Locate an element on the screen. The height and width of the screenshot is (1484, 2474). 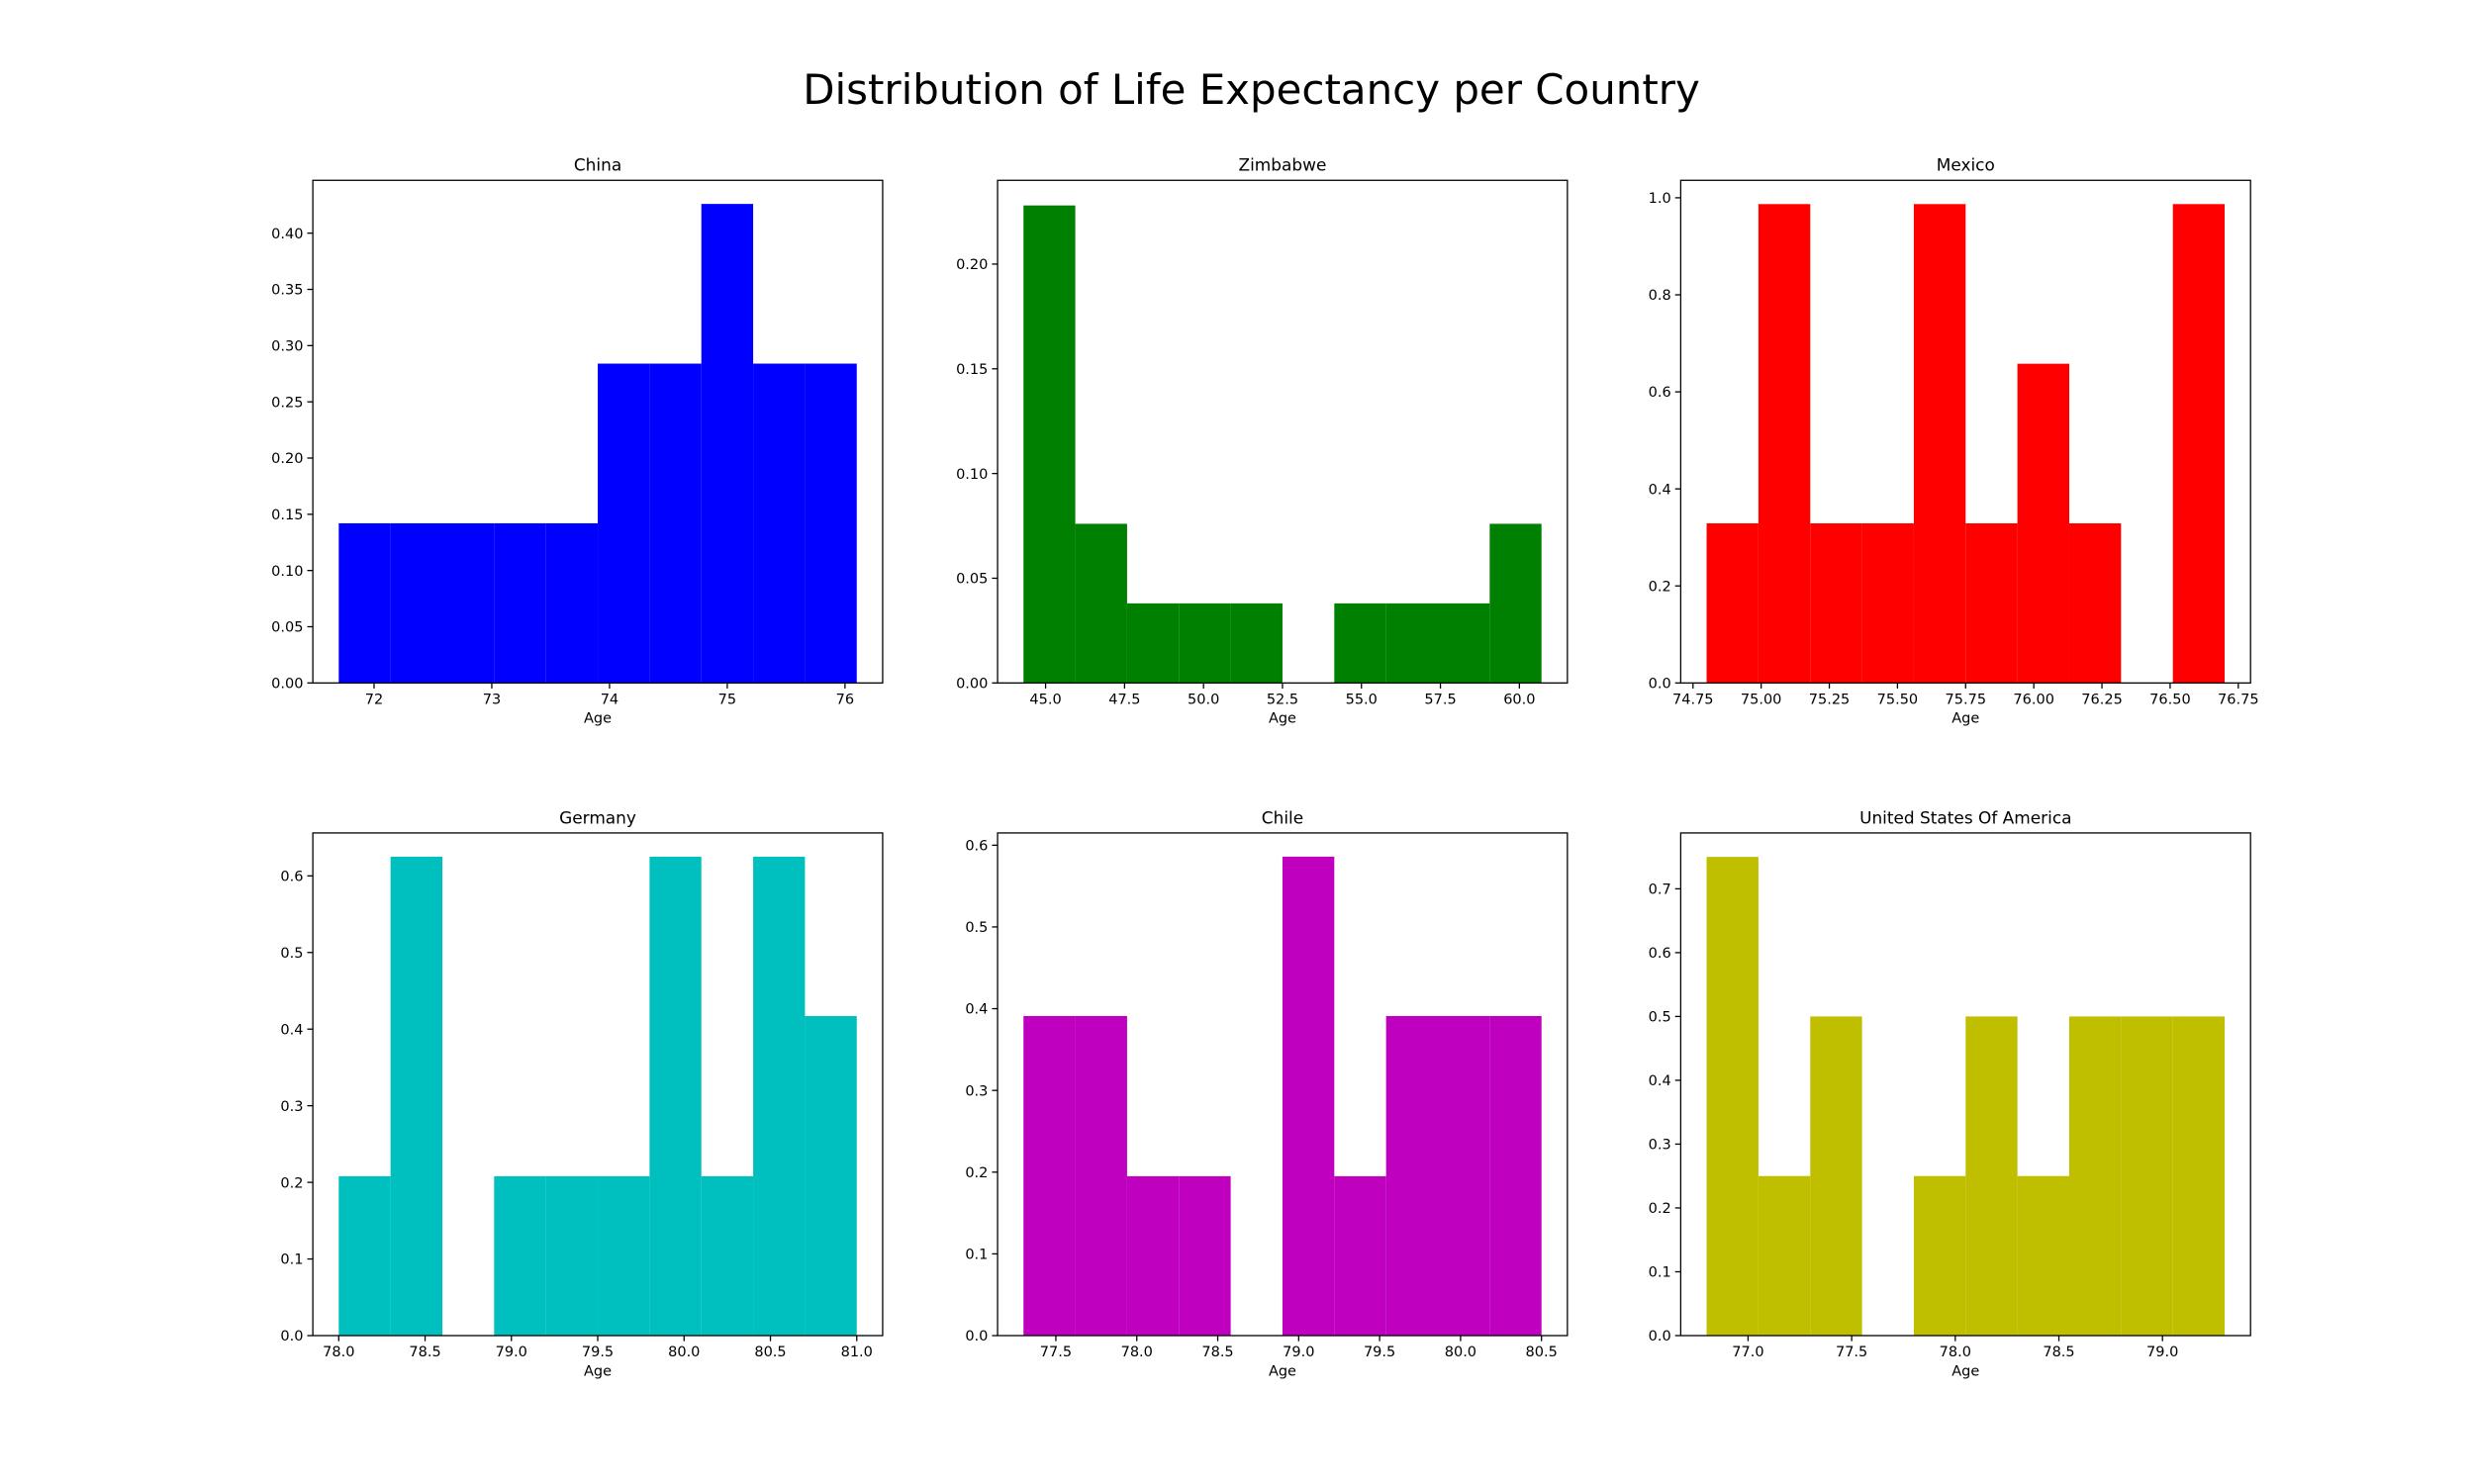
x-tick-label: 79.5 is located at coordinates (1379, 1352).